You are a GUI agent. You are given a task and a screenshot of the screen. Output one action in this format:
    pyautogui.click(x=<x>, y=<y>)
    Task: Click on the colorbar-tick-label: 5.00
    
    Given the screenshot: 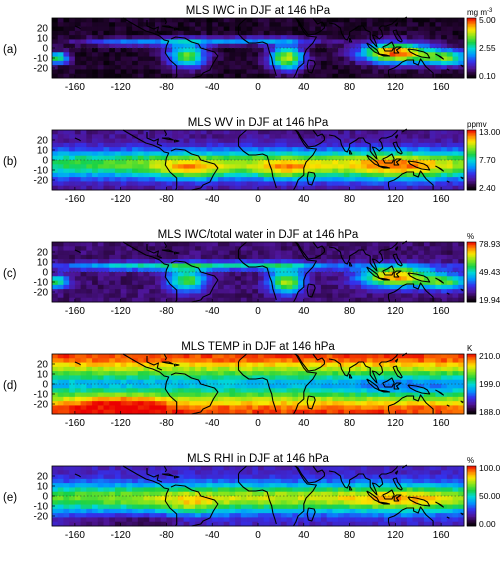 What is the action you would take?
    pyautogui.click(x=487, y=20)
    